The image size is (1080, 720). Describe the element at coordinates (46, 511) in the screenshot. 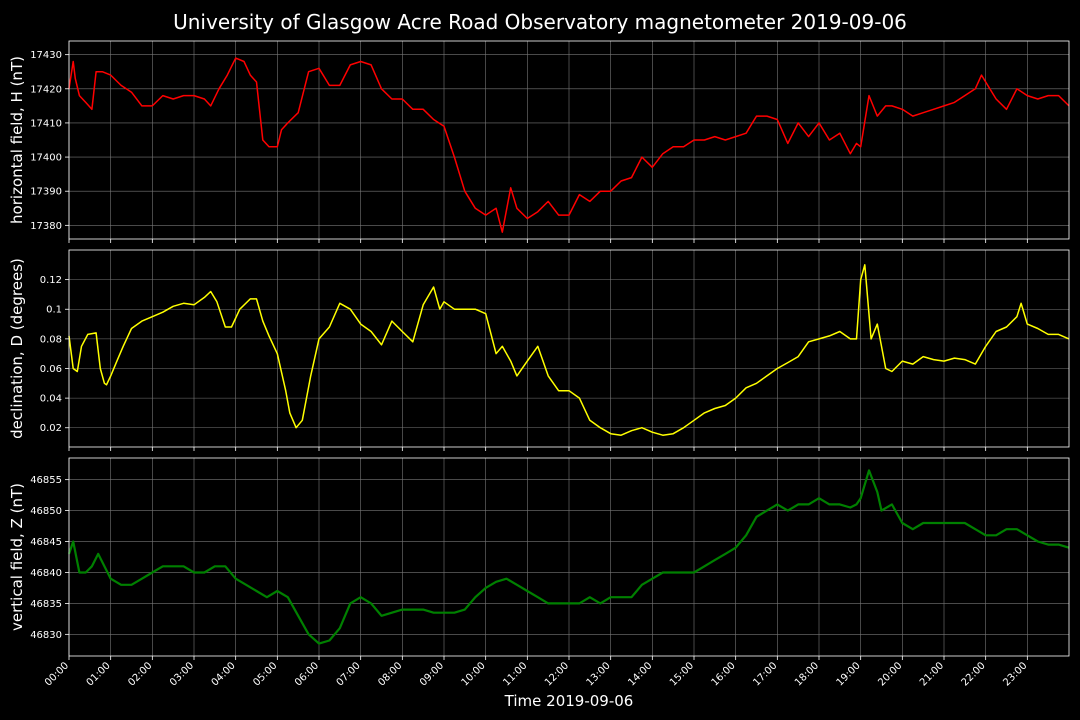

I see `y-tick-label: 46850` at that location.